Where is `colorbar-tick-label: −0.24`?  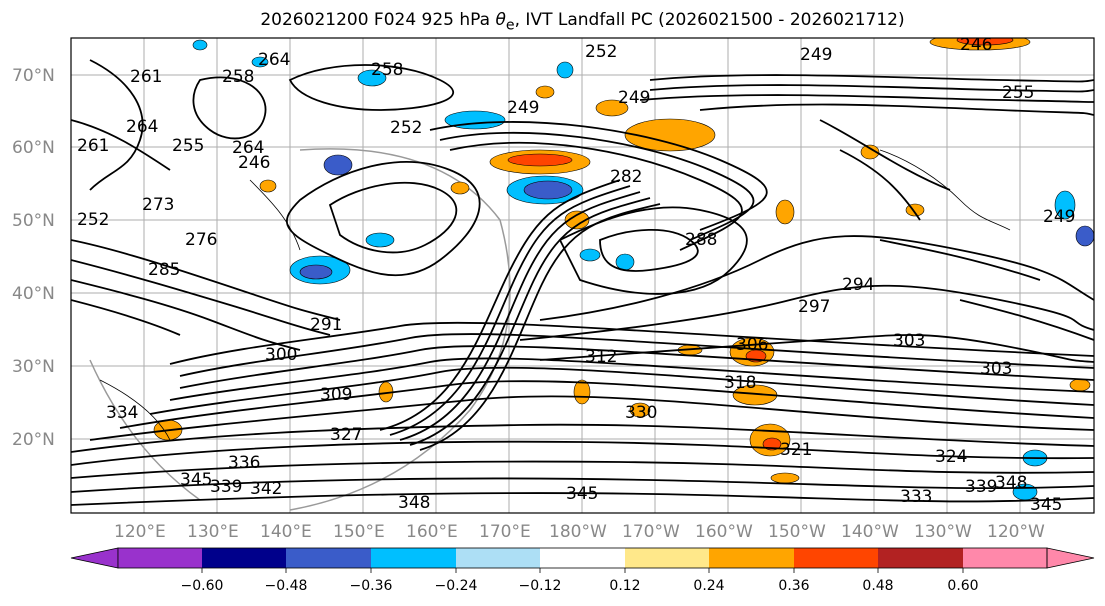
colorbar-tick-label: −0.24 is located at coordinates (456, 586).